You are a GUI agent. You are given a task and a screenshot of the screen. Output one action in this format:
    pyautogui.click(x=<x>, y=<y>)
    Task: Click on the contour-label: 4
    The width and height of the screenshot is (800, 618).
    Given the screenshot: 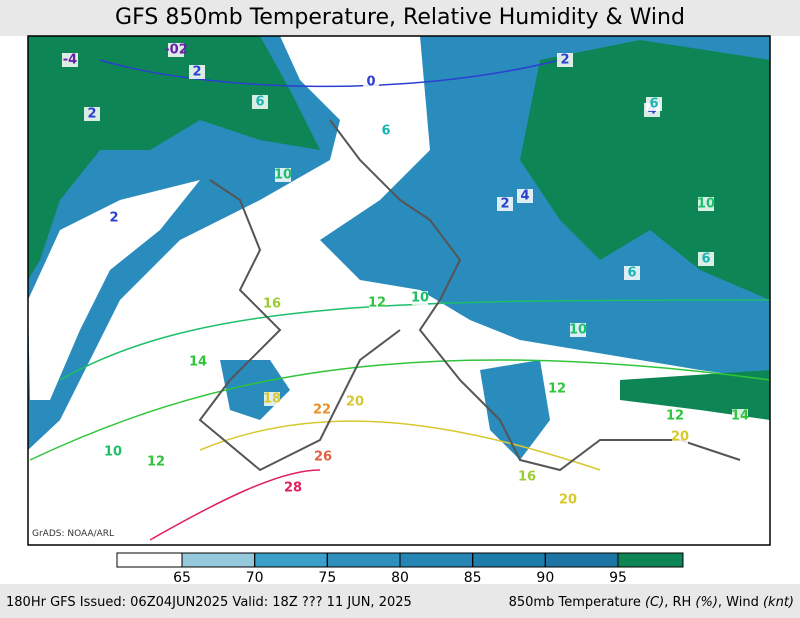 What is the action you would take?
    pyautogui.click(x=524, y=196)
    